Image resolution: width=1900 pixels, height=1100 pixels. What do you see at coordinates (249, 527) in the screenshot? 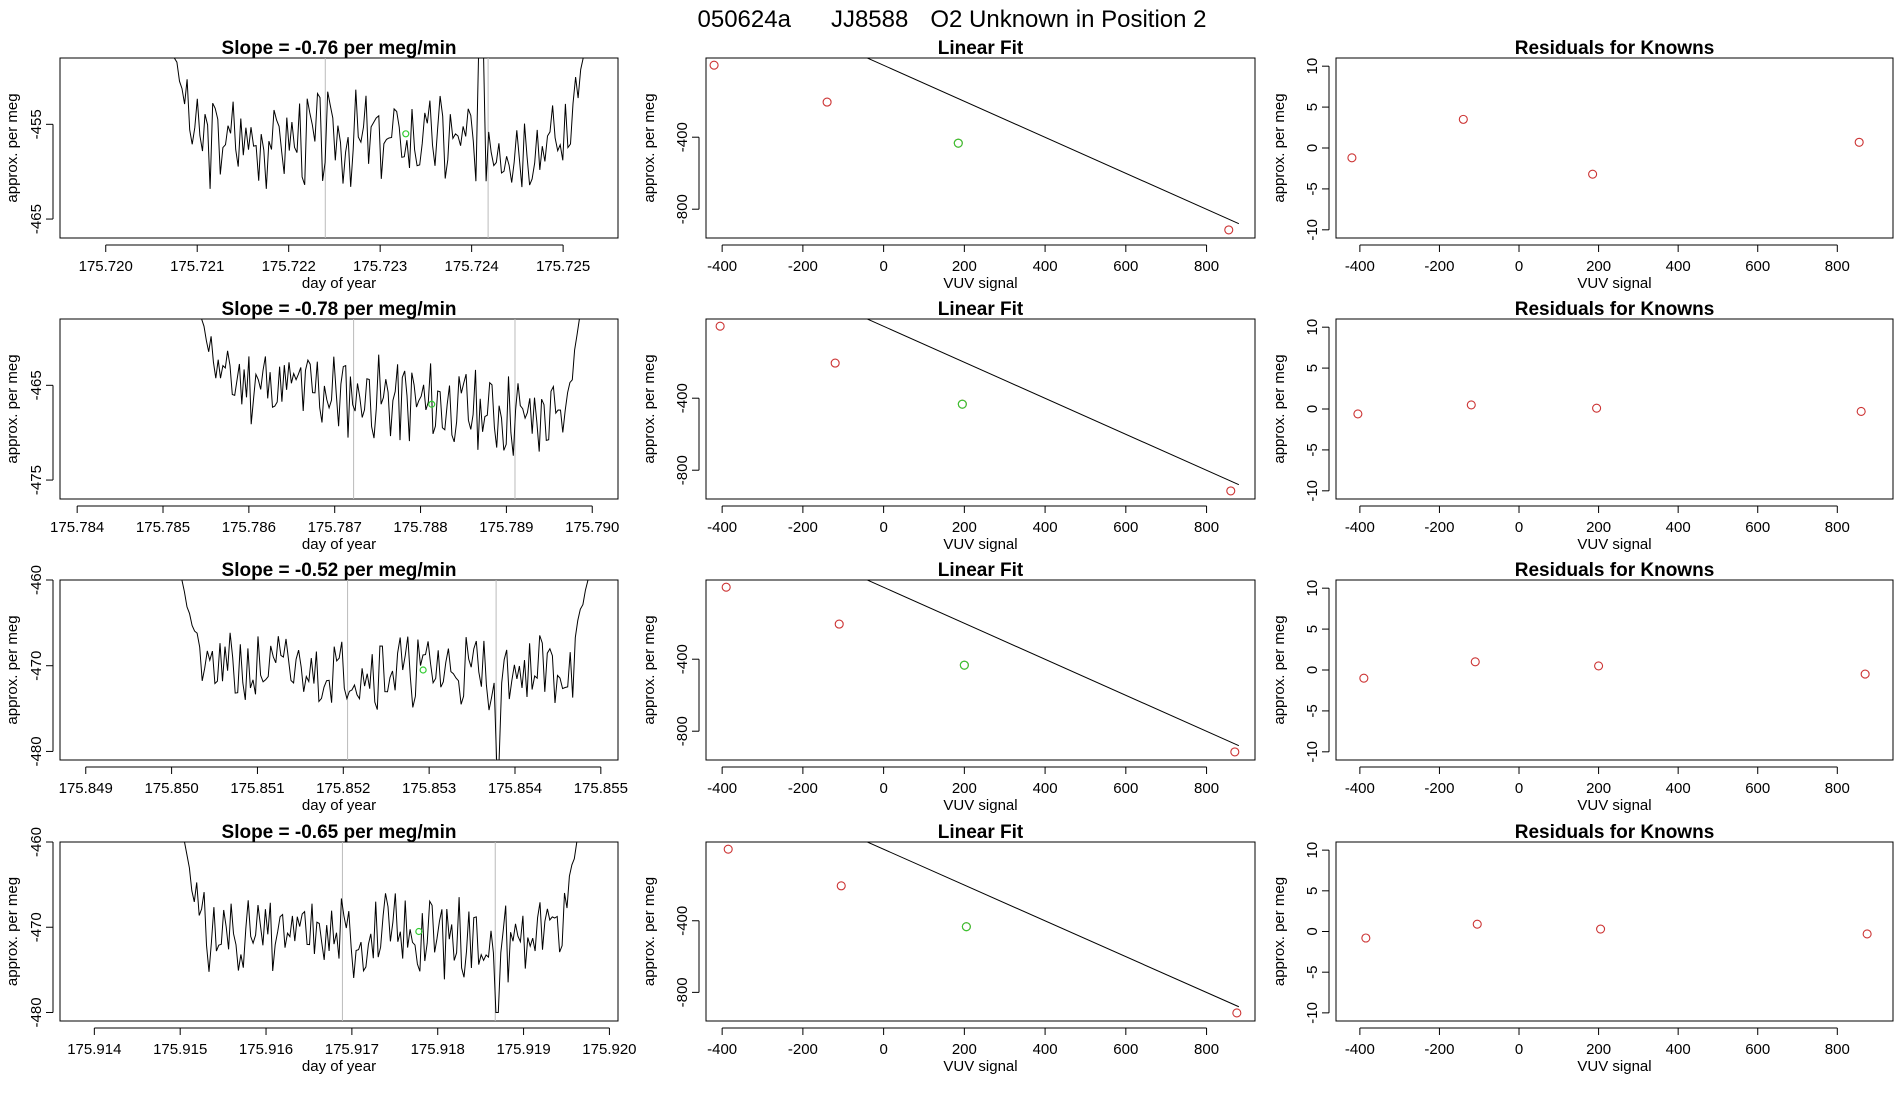
I see `x-tick-label: 175.786` at bounding box center [249, 527].